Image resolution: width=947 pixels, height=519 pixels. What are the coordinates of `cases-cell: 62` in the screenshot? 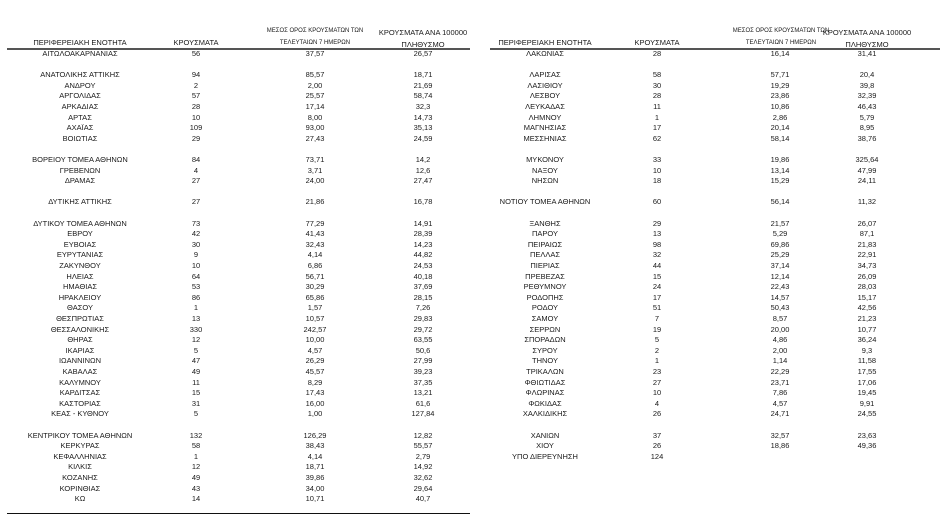 It's located at (657, 138).